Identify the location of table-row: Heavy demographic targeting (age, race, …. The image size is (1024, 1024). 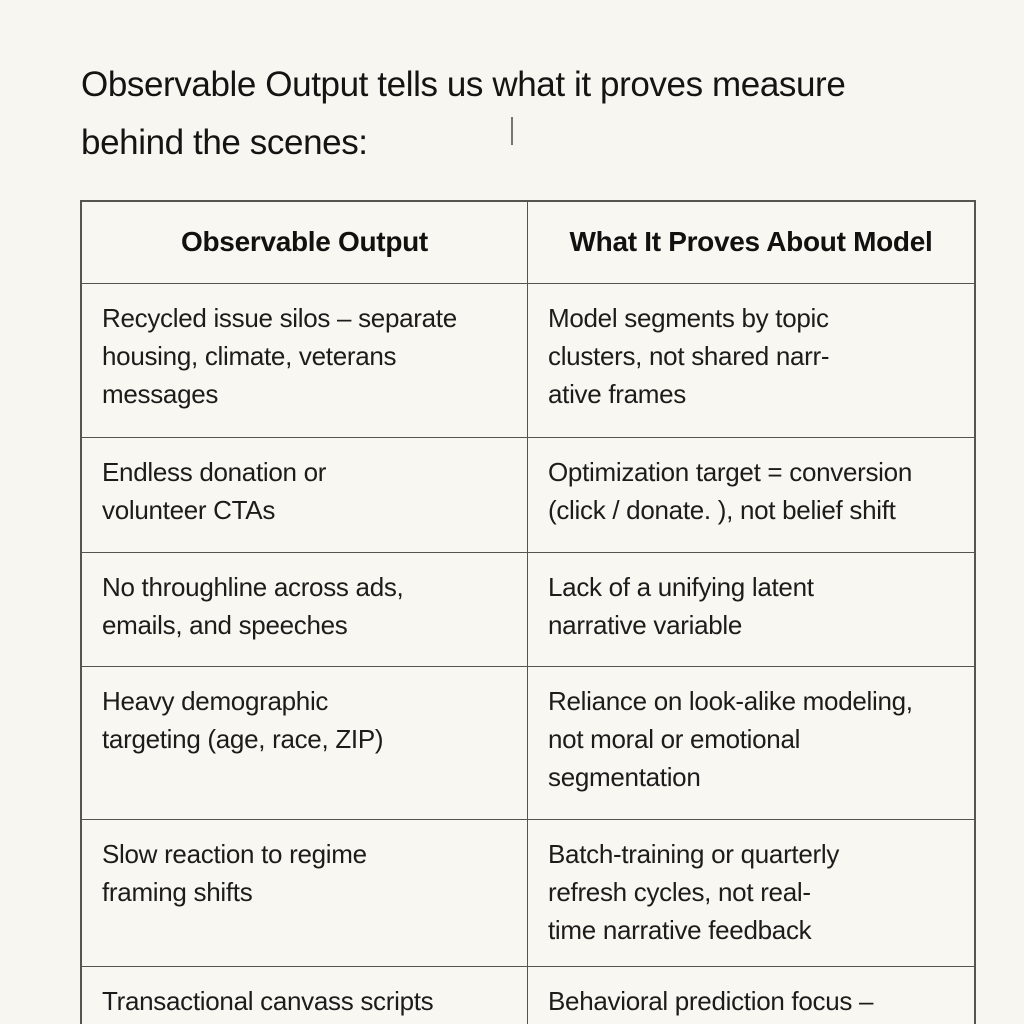
(528, 742).